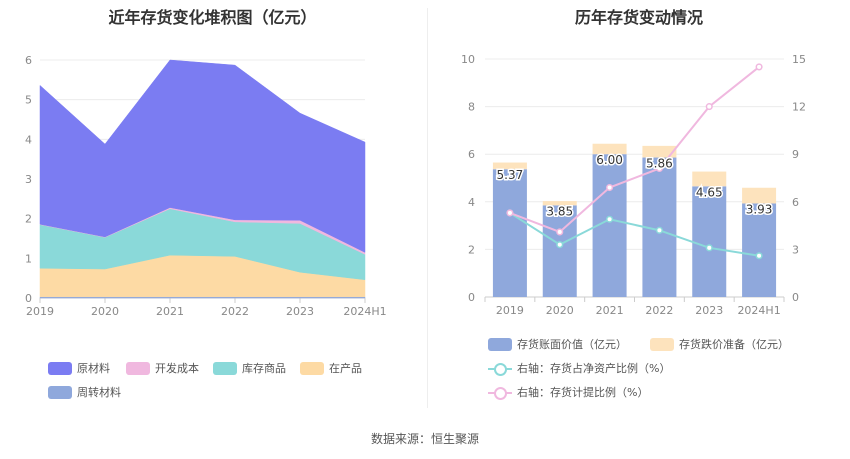 The image size is (850, 459). What do you see at coordinates (638, 17) in the screenshot?
I see `right-chart-title: 历年存货变动情况` at bounding box center [638, 17].